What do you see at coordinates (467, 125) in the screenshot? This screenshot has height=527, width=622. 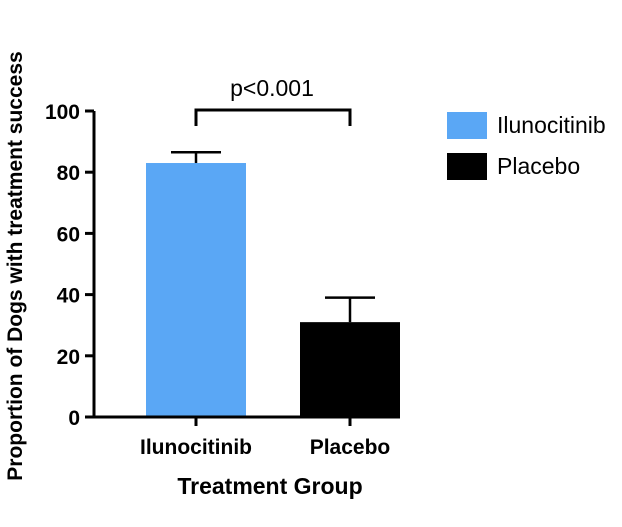 I see `legend-swatch-ilunocitinib` at bounding box center [467, 125].